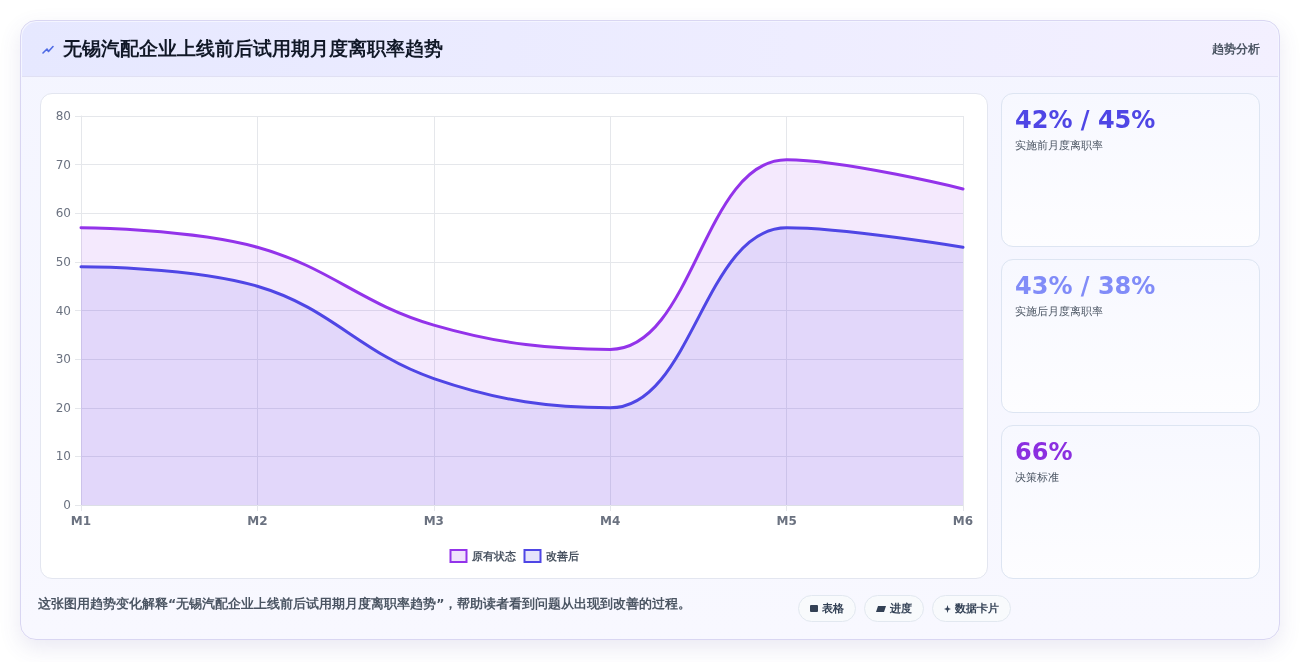 The width and height of the screenshot is (1300, 662). I want to click on text: 实施后月度离职率, so click(1059, 311).